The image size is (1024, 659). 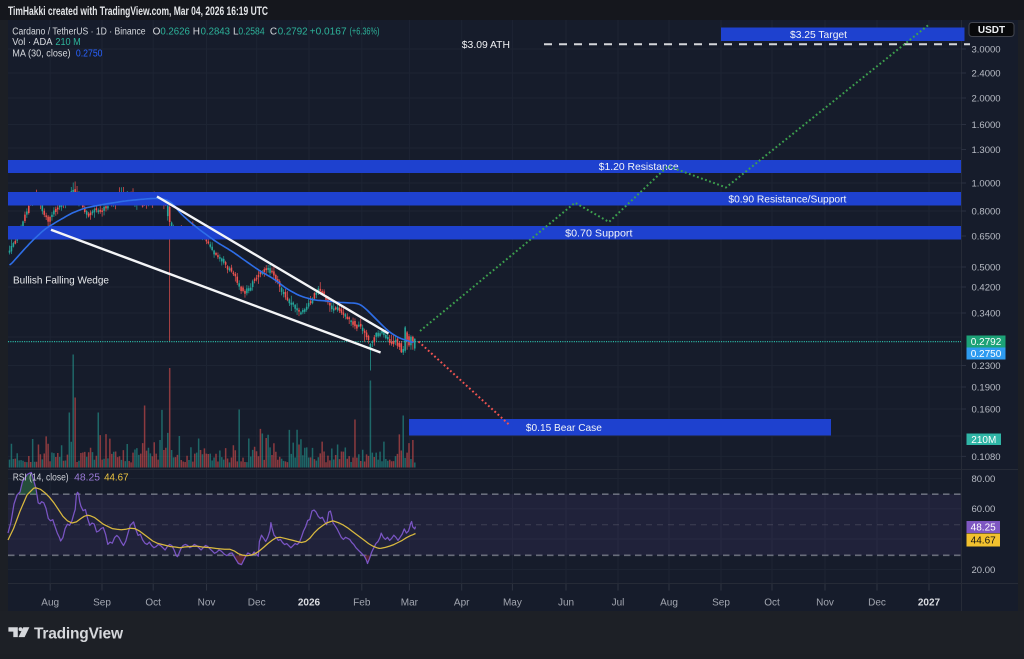 I want to click on svg-text: USDT, so click(x=991, y=30).